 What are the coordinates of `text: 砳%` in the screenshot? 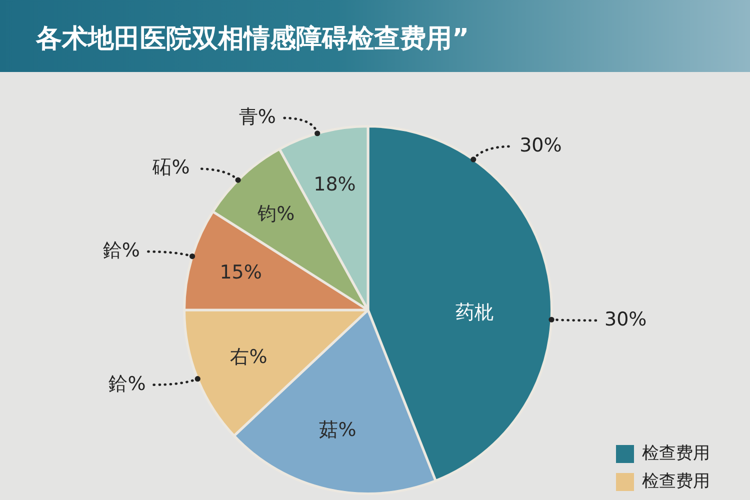 It's located at (171, 167).